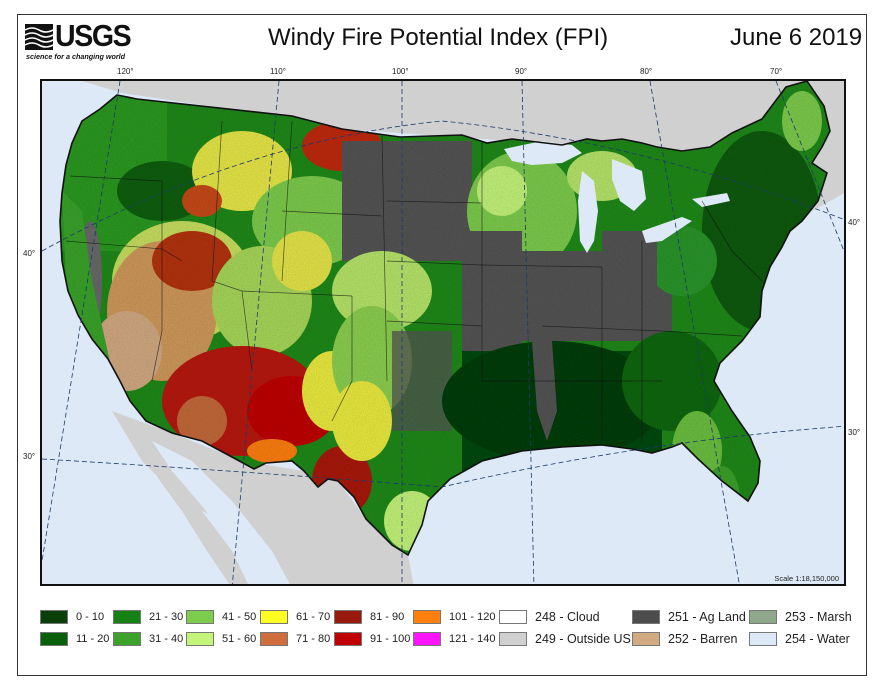 The height and width of the screenshot is (685, 886). What do you see at coordinates (125, 71) in the screenshot?
I see `longitude-label-120: 120°` at bounding box center [125, 71].